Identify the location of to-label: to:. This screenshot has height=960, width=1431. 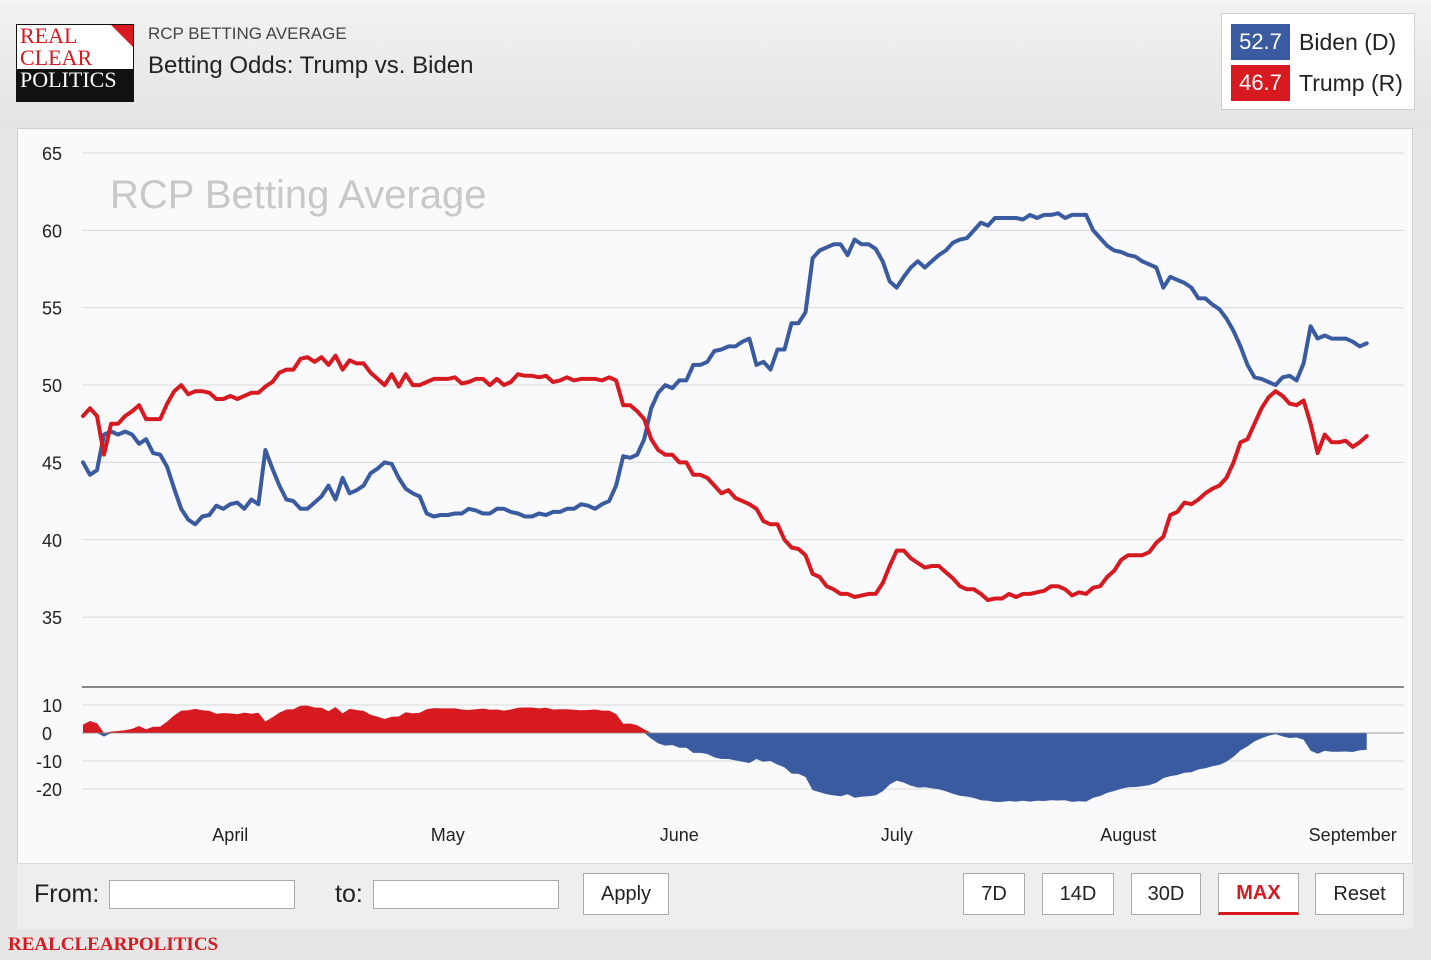
(349, 894).